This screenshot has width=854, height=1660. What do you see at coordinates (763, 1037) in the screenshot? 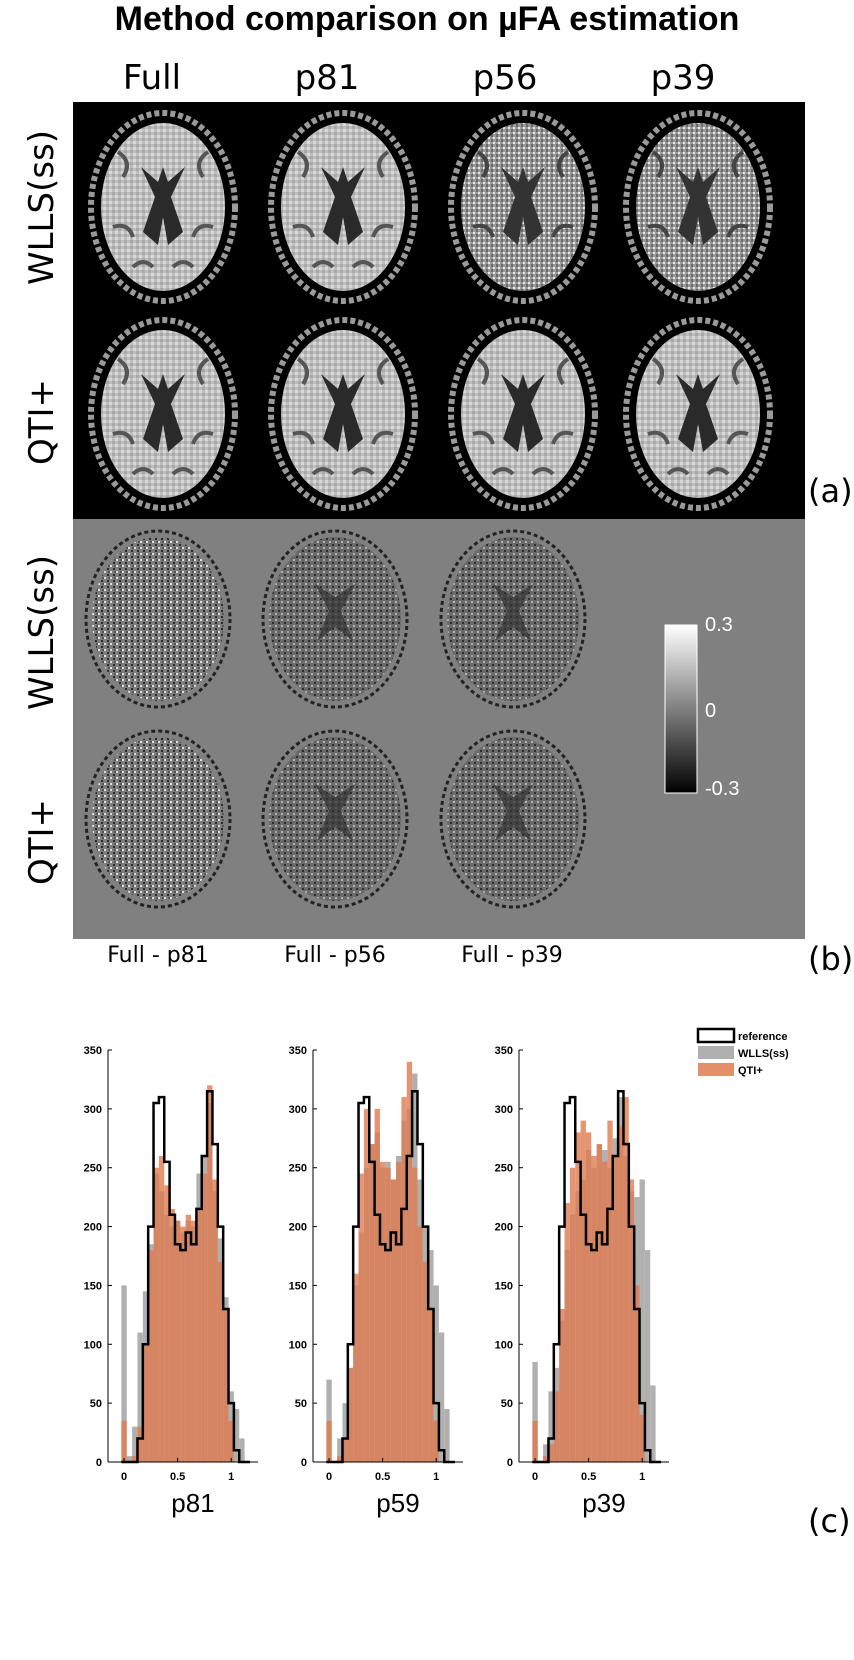
I see `legend-label-reference: reference` at bounding box center [763, 1037].